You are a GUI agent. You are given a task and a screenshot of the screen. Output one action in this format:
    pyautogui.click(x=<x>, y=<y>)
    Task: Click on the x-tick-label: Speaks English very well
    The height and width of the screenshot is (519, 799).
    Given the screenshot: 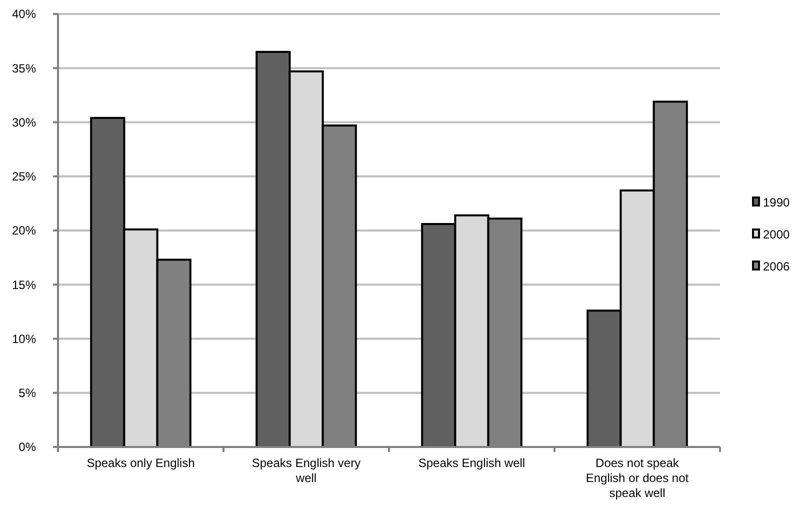 What is the action you would take?
    pyautogui.click(x=306, y=470)
    